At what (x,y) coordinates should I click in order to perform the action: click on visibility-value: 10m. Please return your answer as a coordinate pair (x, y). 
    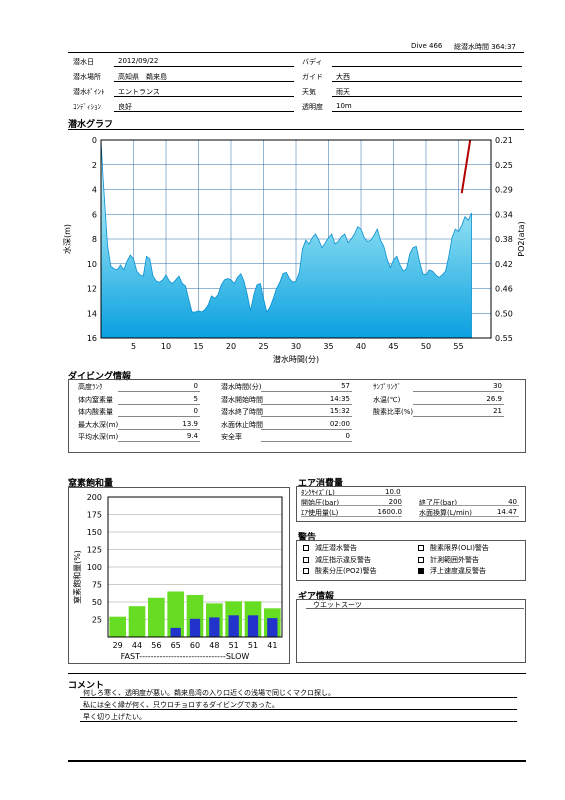
    Looking at the image, I should click on (344, 106).